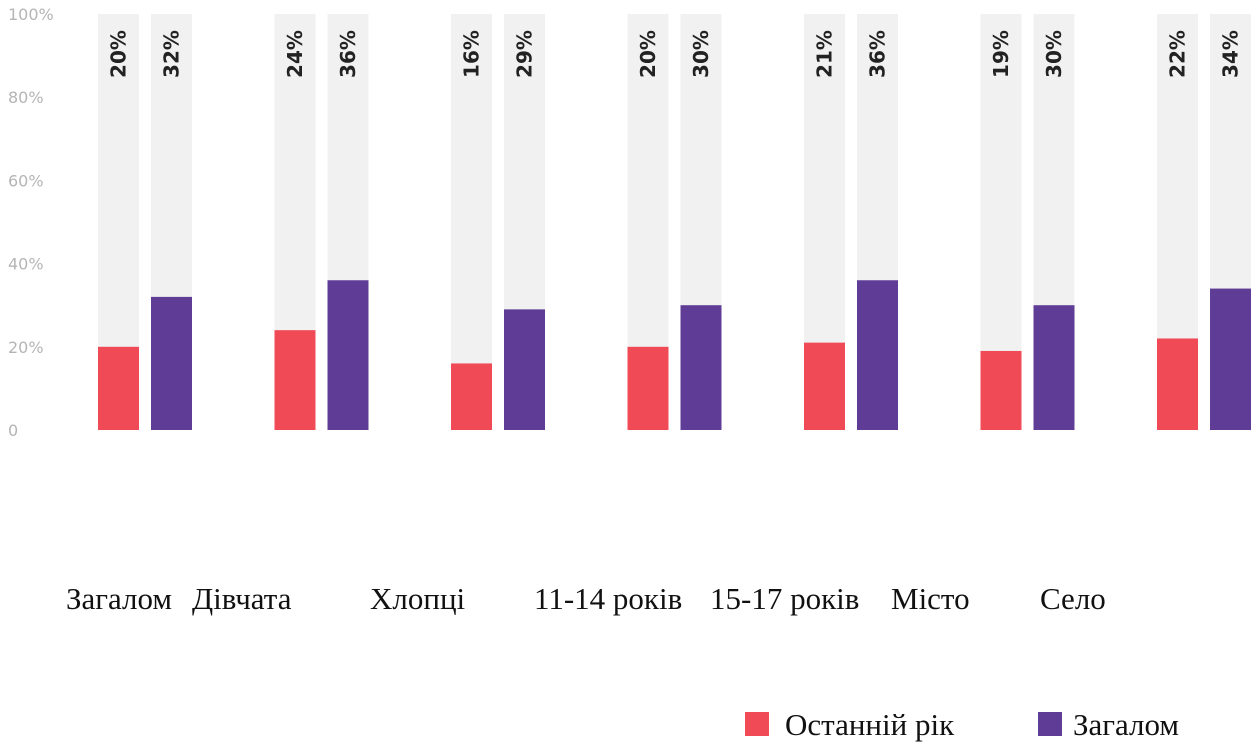 This screenshot has height=744, width=1259. Describe the element at coordinates (825, 54) in the screenshot. I see `bar-value-label: 21%` at that location.